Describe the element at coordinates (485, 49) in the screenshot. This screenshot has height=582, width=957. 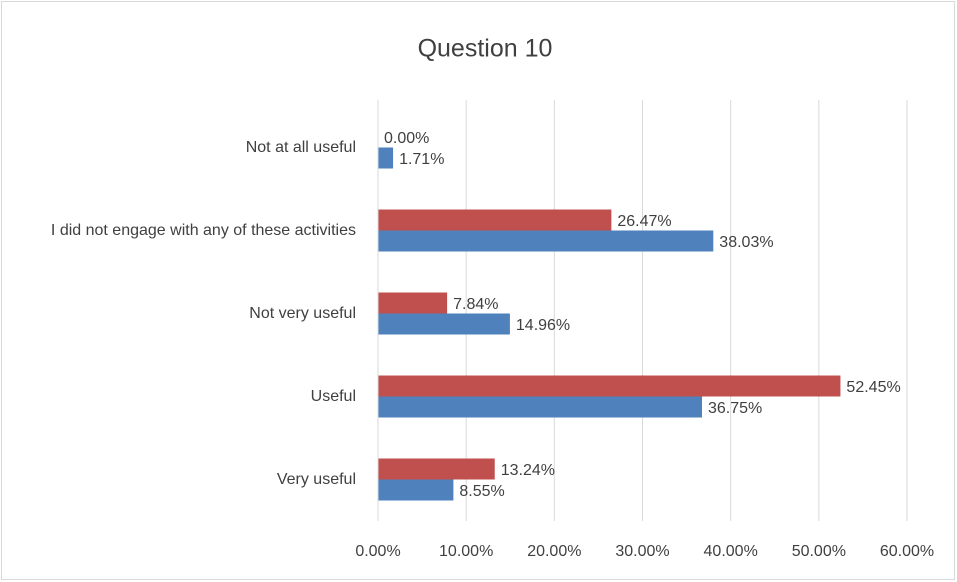
I see `chart-title: Question 10` at that location.